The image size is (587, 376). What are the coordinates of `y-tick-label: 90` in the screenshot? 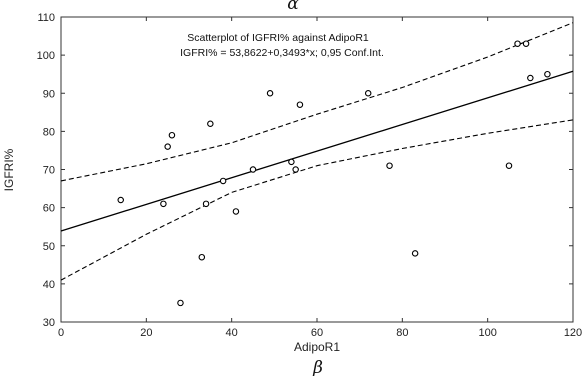 It's located at (49, 94).